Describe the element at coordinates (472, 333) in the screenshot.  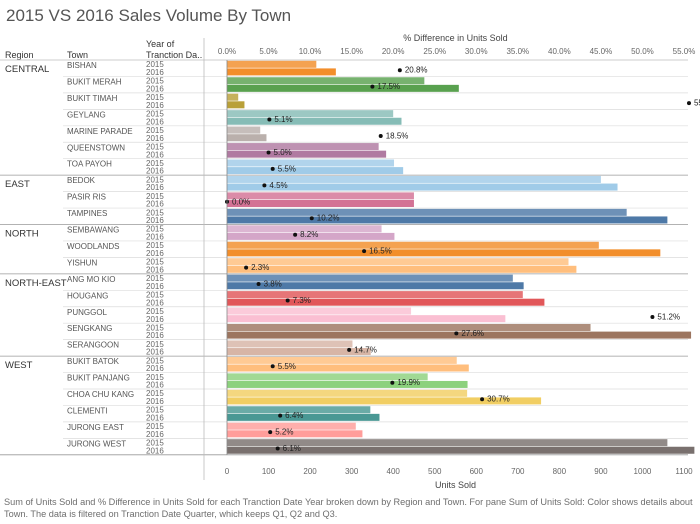
I see `pct-difference-label: 27.6%` at that location.